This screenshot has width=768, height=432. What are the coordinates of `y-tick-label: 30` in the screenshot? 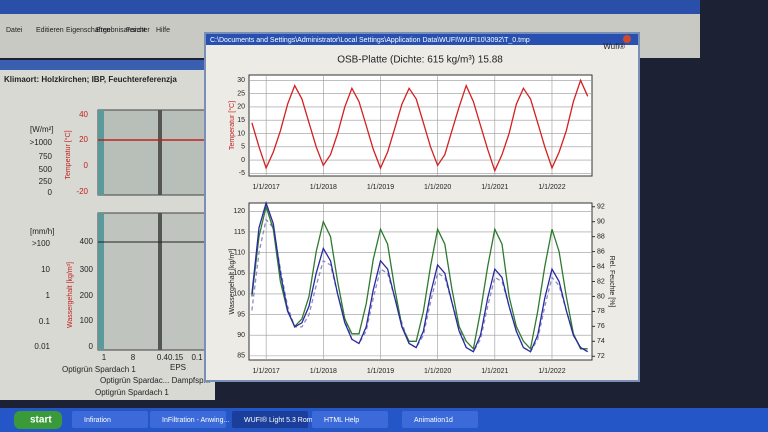 It's located at (241, 80).